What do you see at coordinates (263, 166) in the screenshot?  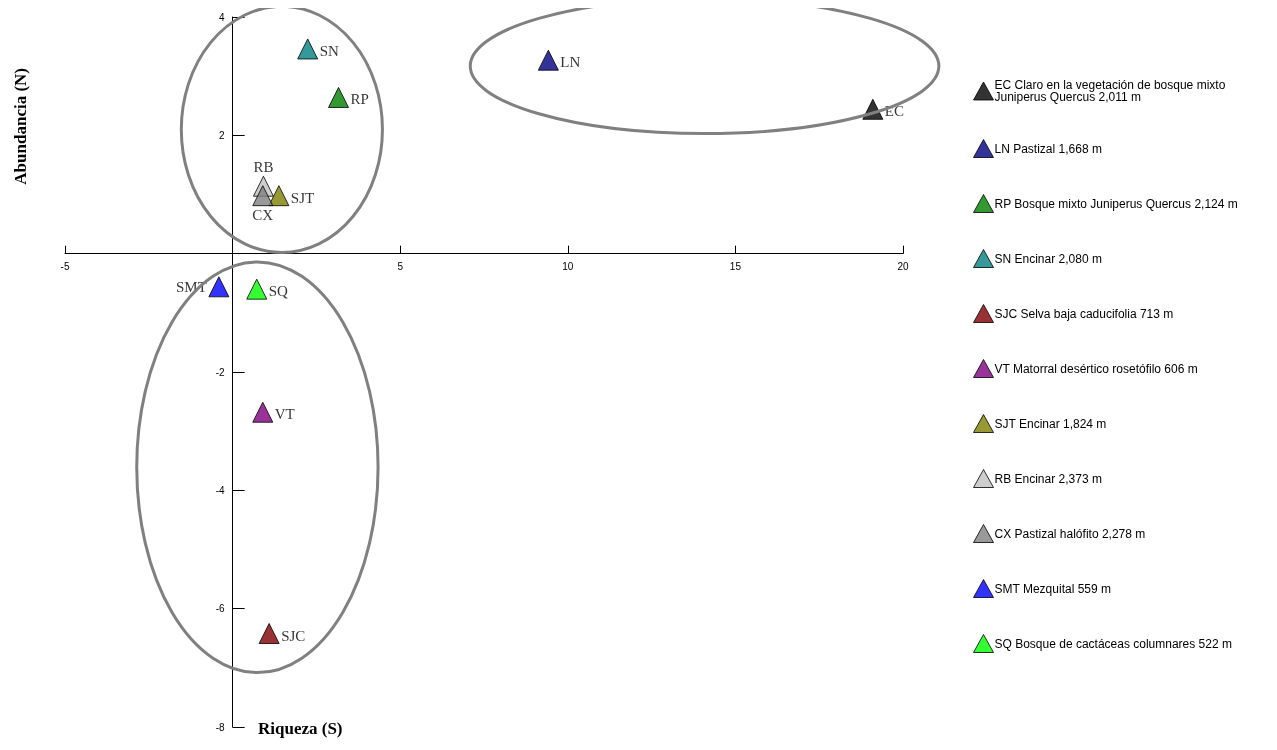 I see `annotation: RB` at bounding box center [263, 166].